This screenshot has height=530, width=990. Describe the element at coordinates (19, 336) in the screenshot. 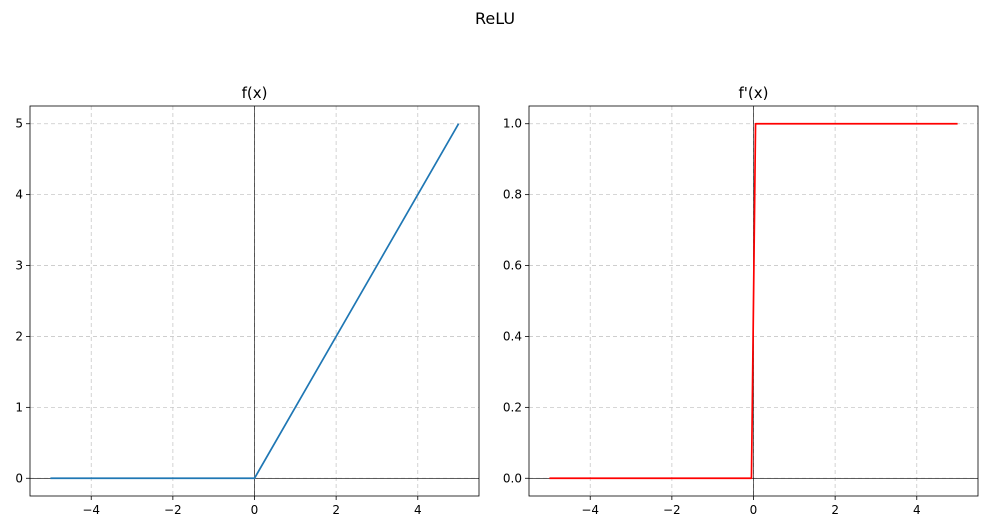

I see `y-tick-label: 2` at that location.